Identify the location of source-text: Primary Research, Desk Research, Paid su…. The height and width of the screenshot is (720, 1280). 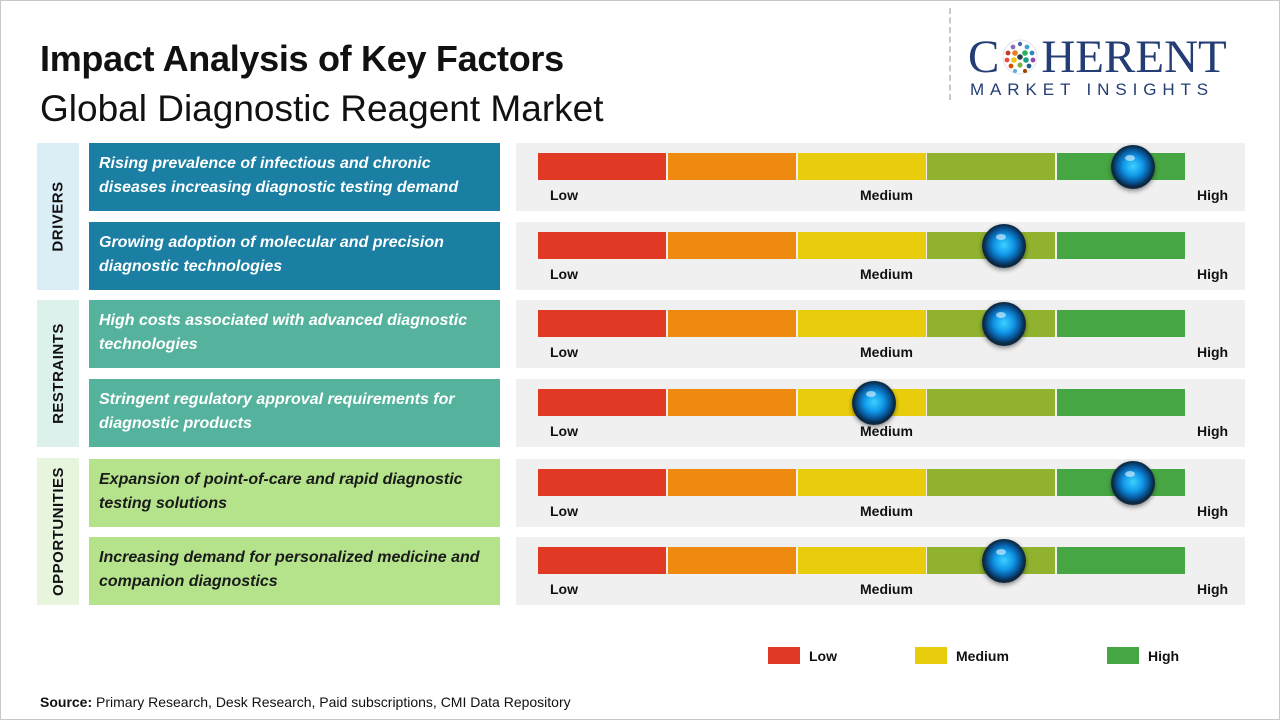
(333, 702).